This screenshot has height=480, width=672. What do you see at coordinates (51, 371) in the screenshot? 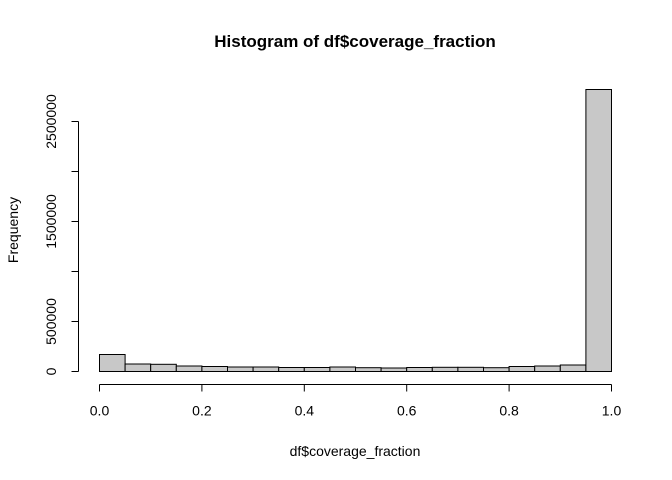
I see `y-tick-label: 0` at bounding box center [51, 371].